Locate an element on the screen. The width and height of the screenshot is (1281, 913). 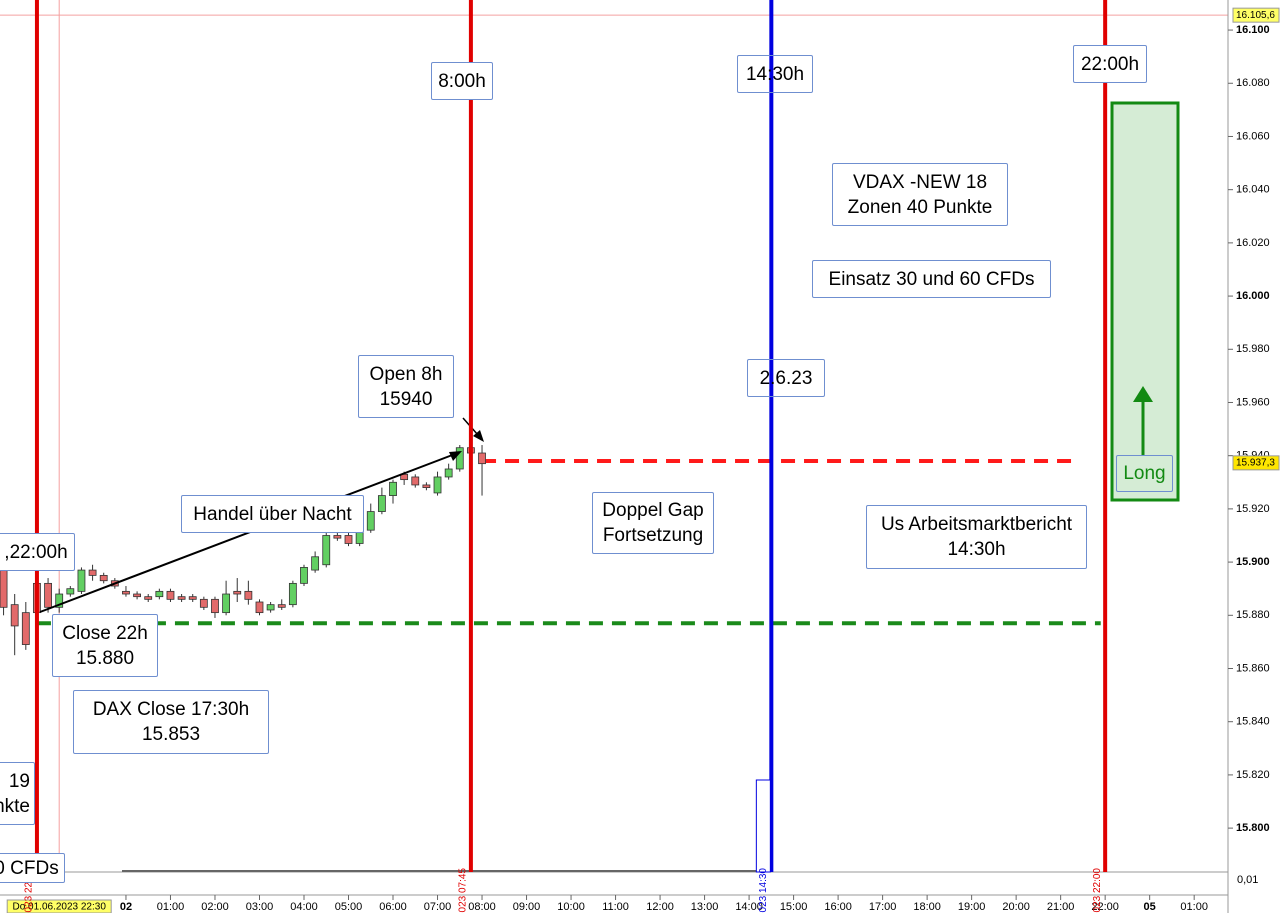
annotation-text: Einsatz 30 und 60 CFDs is located at coordinates (931, 279).